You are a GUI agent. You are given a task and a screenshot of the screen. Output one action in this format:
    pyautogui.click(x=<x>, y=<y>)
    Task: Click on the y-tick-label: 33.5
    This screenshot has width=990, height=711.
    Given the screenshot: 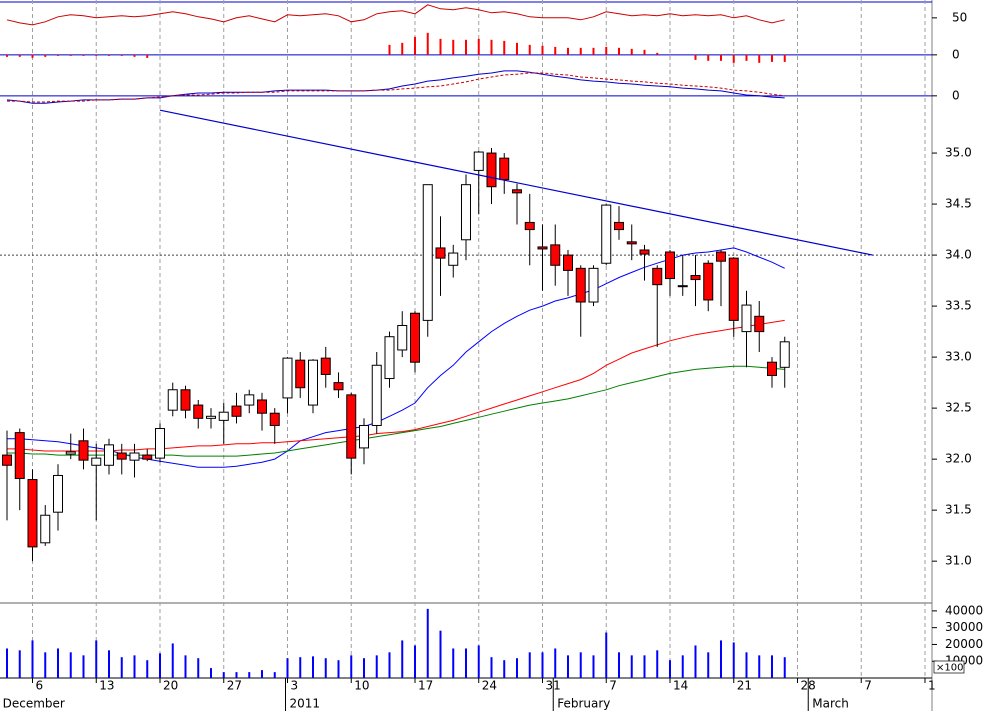 What is the action you would take?
    pyautogui.click(x=958, y=306)
    